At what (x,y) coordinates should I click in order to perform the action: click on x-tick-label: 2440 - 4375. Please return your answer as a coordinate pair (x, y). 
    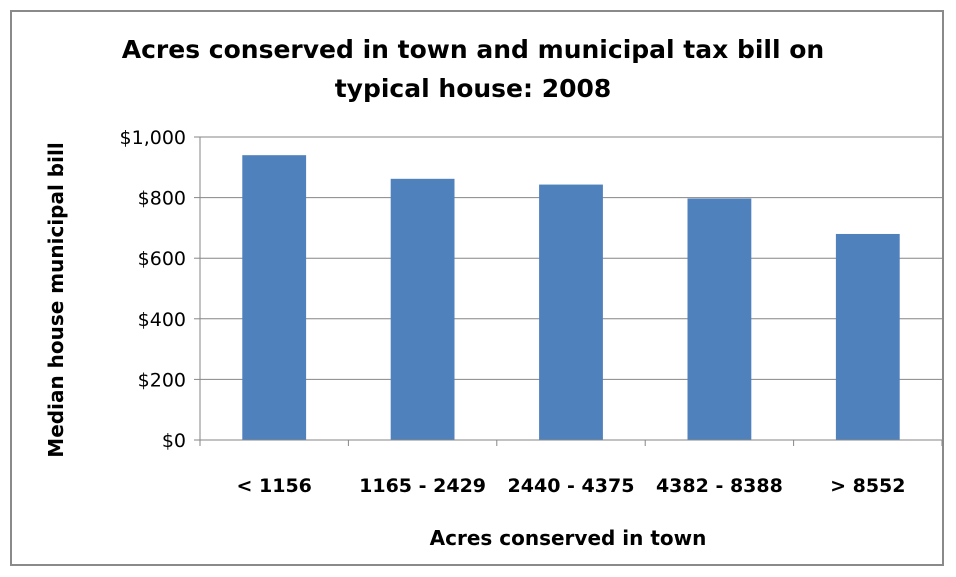
    Looking at the image, I should click on (571, 486).